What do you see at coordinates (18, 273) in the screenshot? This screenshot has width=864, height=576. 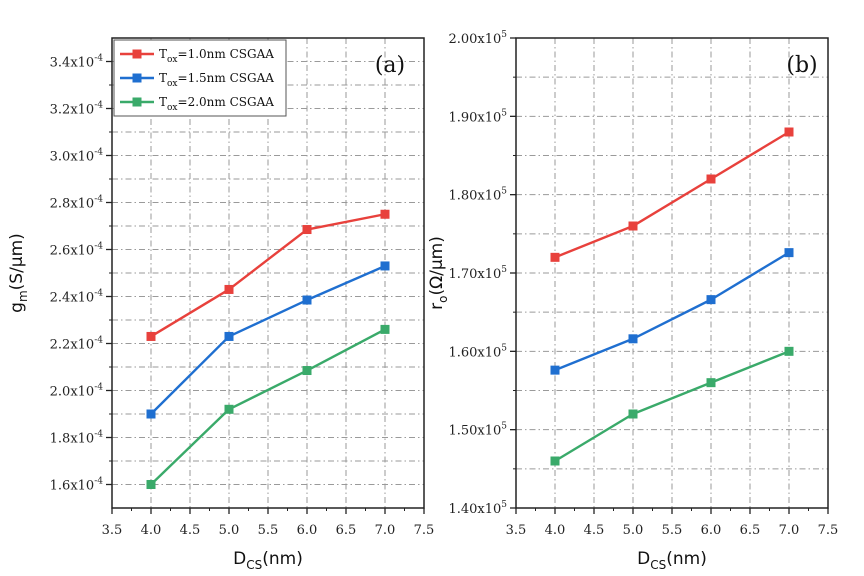 I see `y-axis-label: gm(S/μm)` at bounding box center [18, 273].